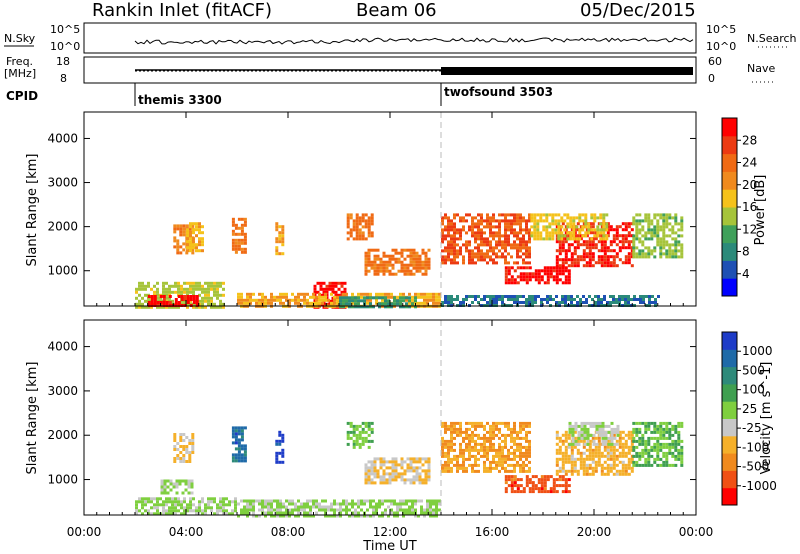 The image size is (800, 554). Describe the element at coordinates (409, 469) in the screenshot. I see `velocity-heatmap-cells` at that location.